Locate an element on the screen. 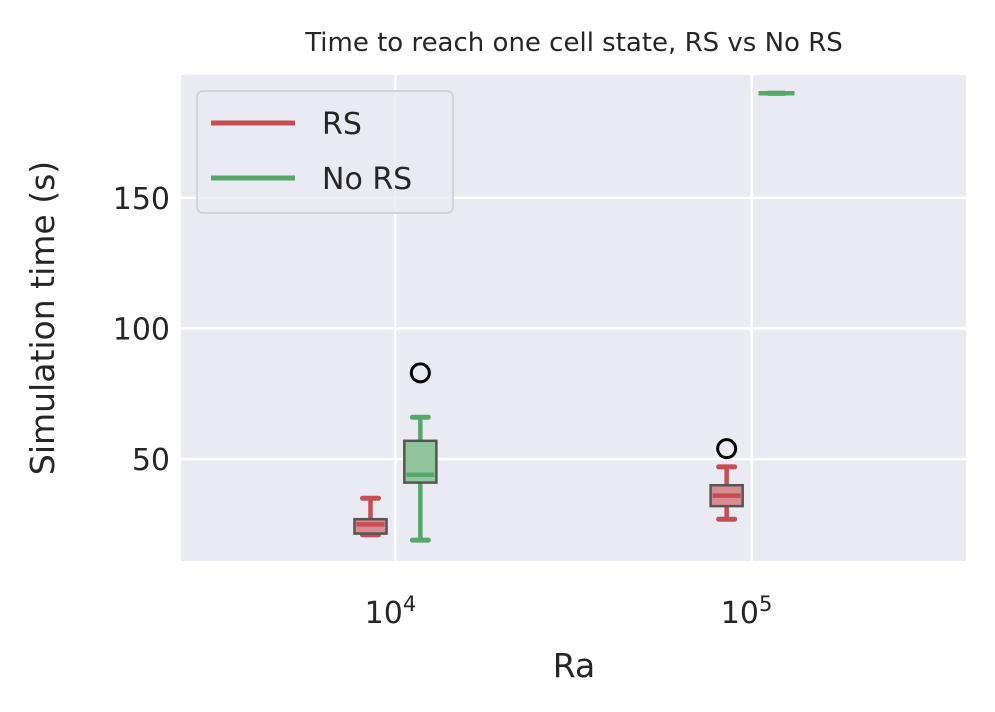 The width and height of the screenshot is (995, 712). legend-label-rs: RS is located at coordinates (342, 124).